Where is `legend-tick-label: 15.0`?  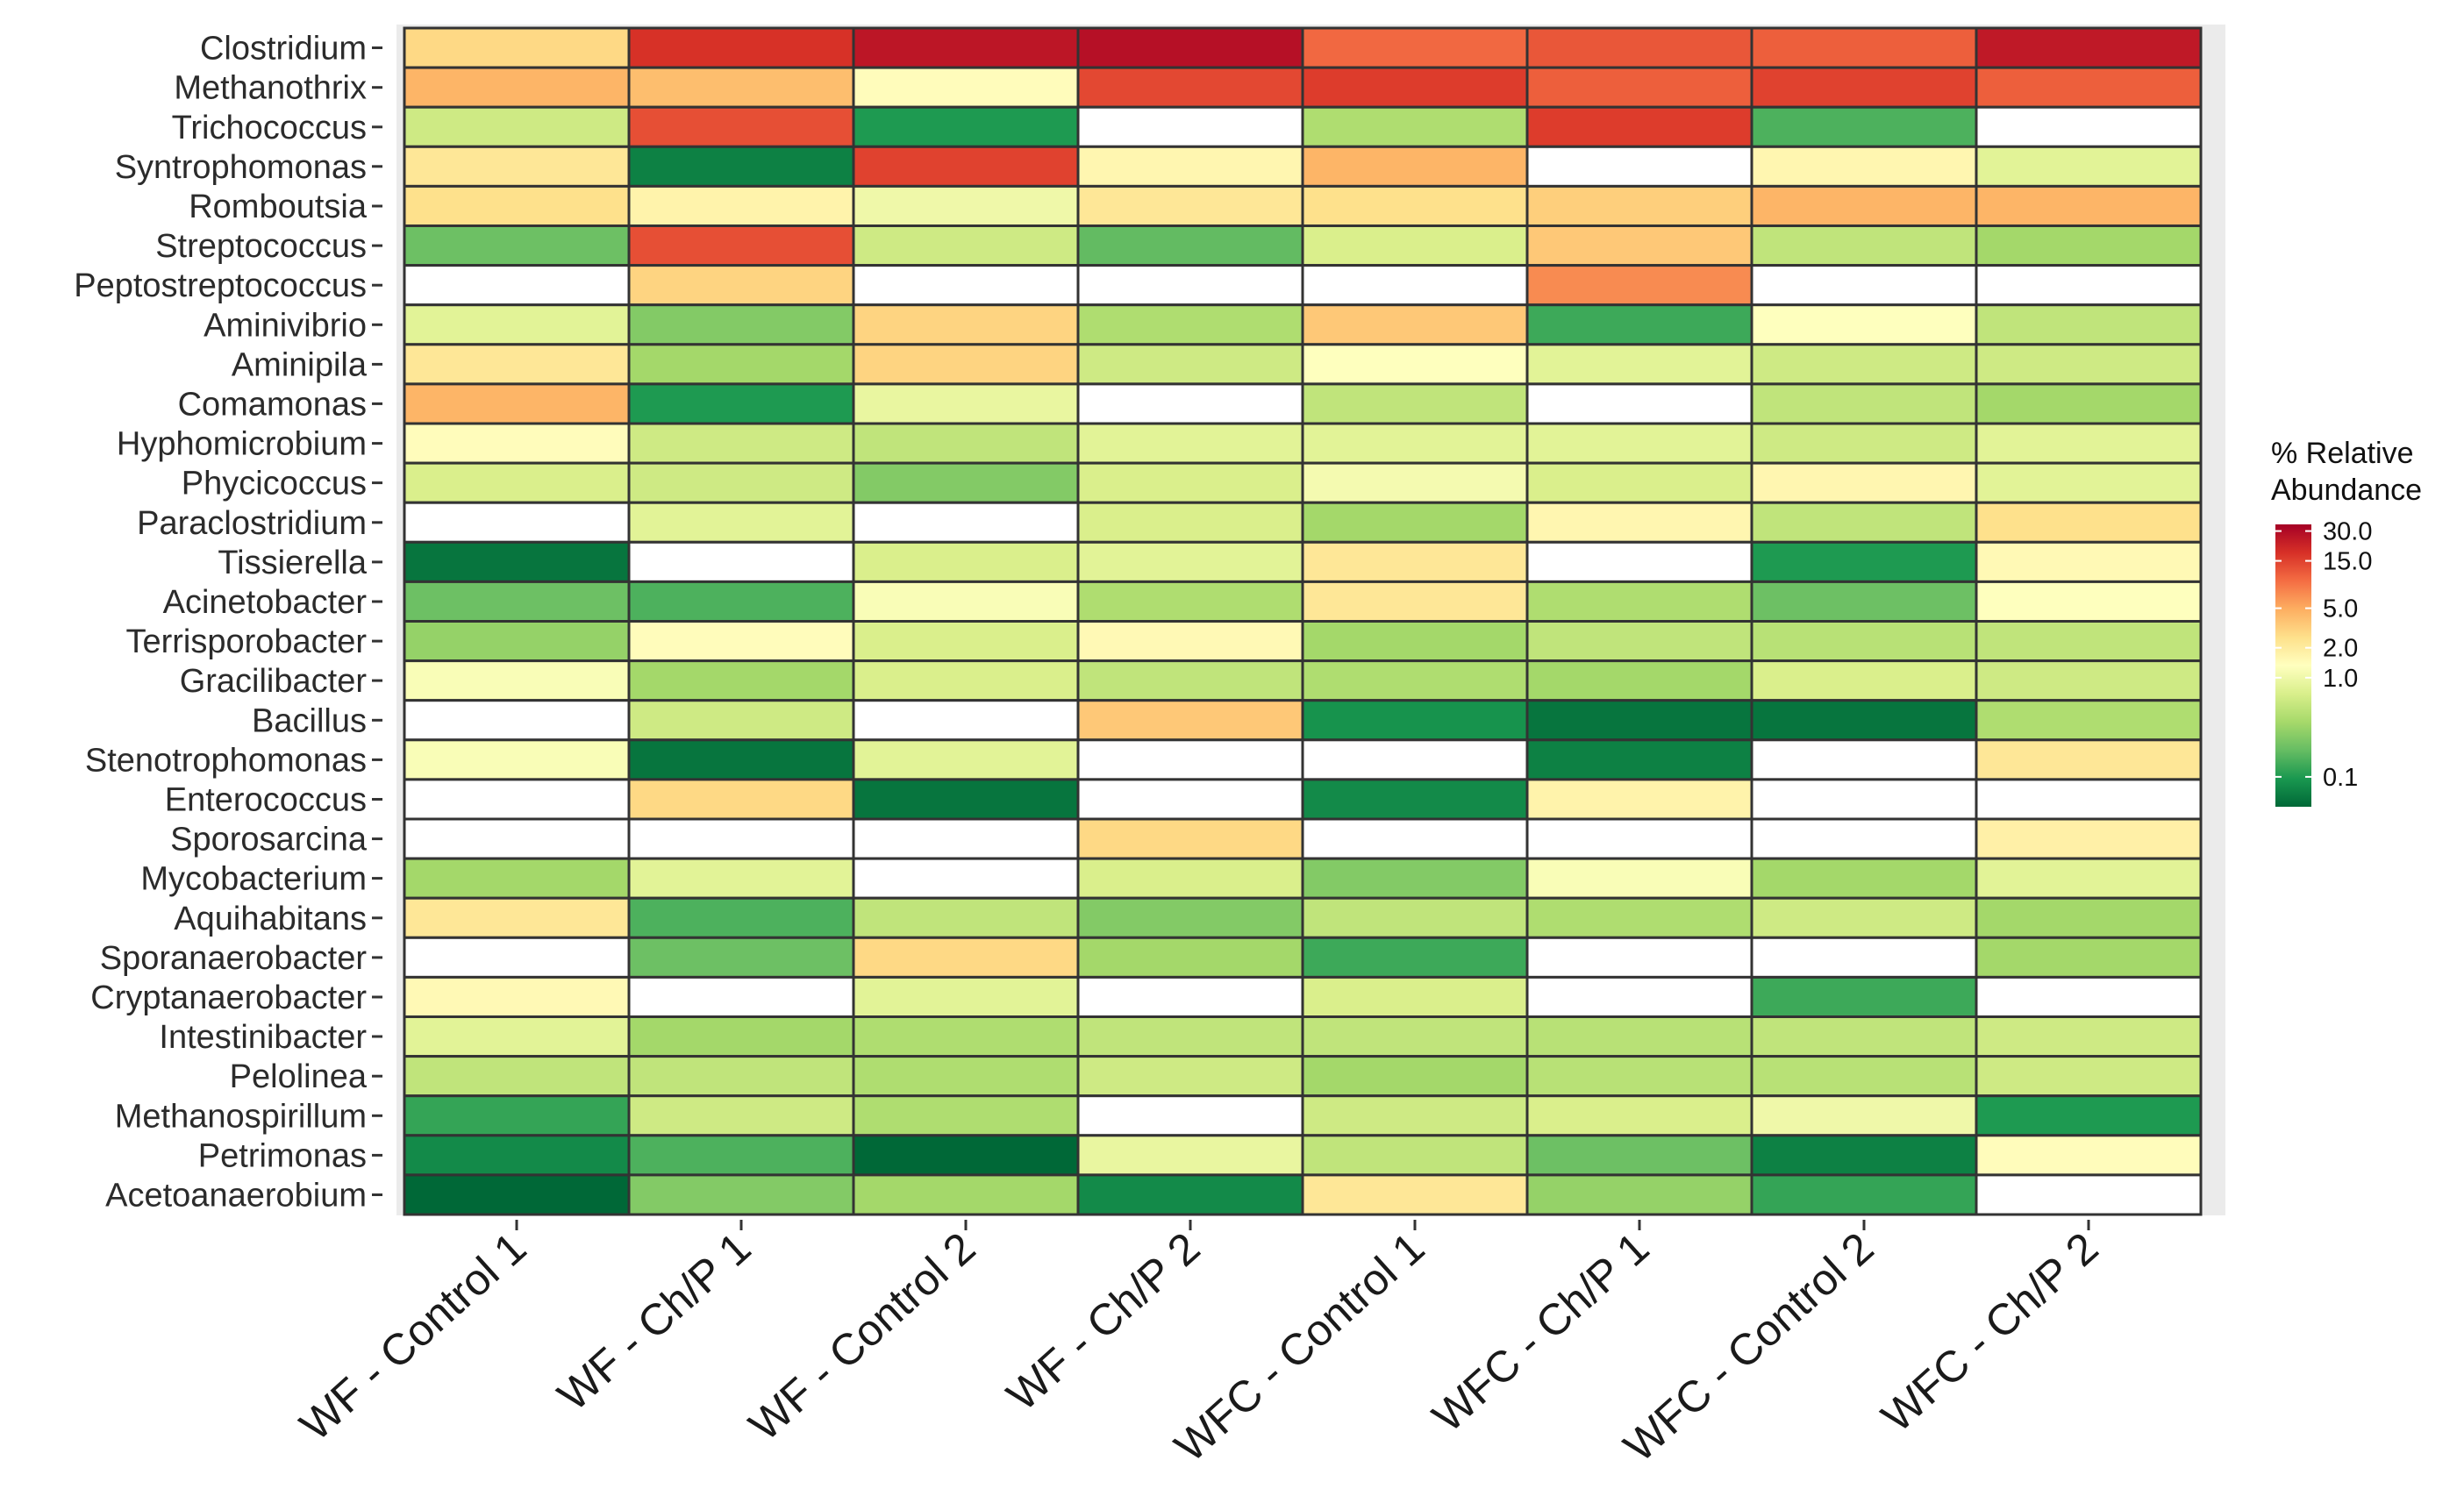 legend-tick-label: 15.0 is located at coordinates (2348, 562).